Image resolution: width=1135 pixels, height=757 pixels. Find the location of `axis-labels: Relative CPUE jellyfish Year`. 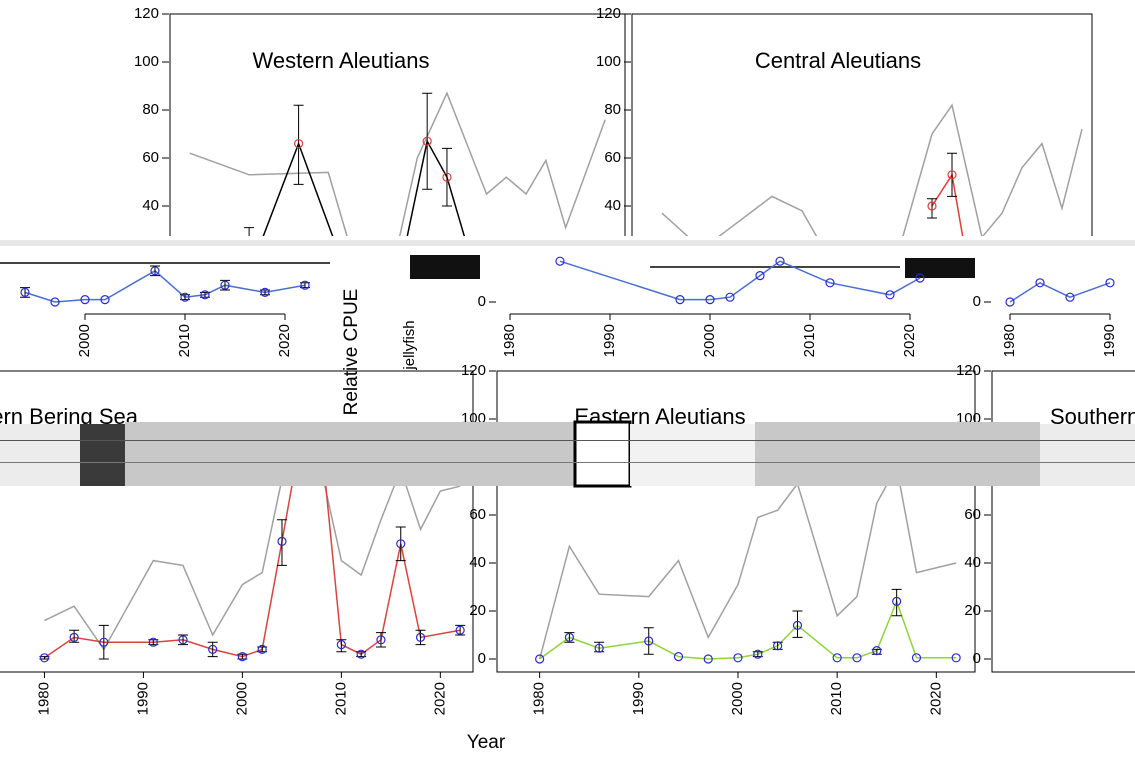

axis-labels: Relative CPUE jellyfish Year is located at coordinates (423, 521).